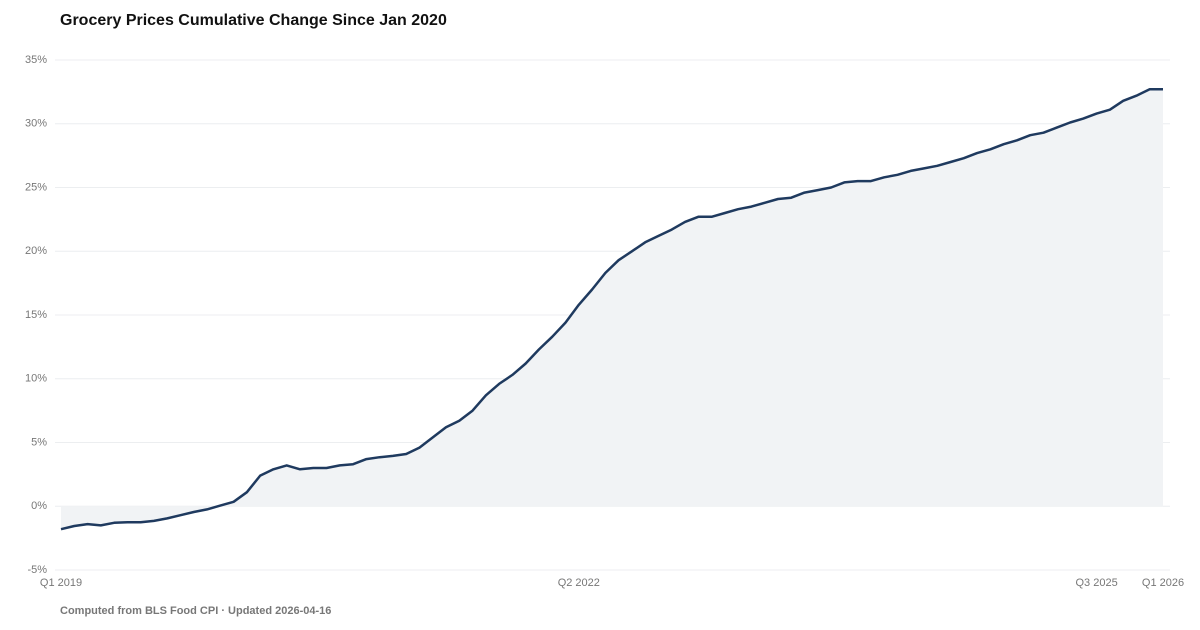  Describe the element at coordinates (36, 379) in the screenshot. I see `y-tick-label: 10%` at that location.